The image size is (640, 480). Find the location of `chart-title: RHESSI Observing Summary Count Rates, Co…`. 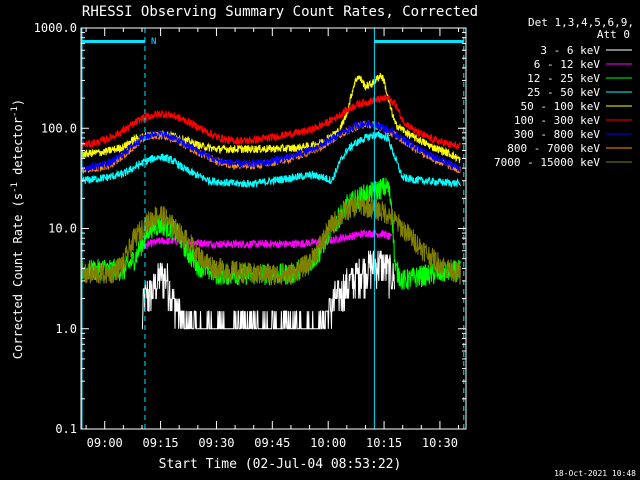

chart-title: RHESSI Observing Summary Count Rates, Co… is located at coordinates (280, 12).